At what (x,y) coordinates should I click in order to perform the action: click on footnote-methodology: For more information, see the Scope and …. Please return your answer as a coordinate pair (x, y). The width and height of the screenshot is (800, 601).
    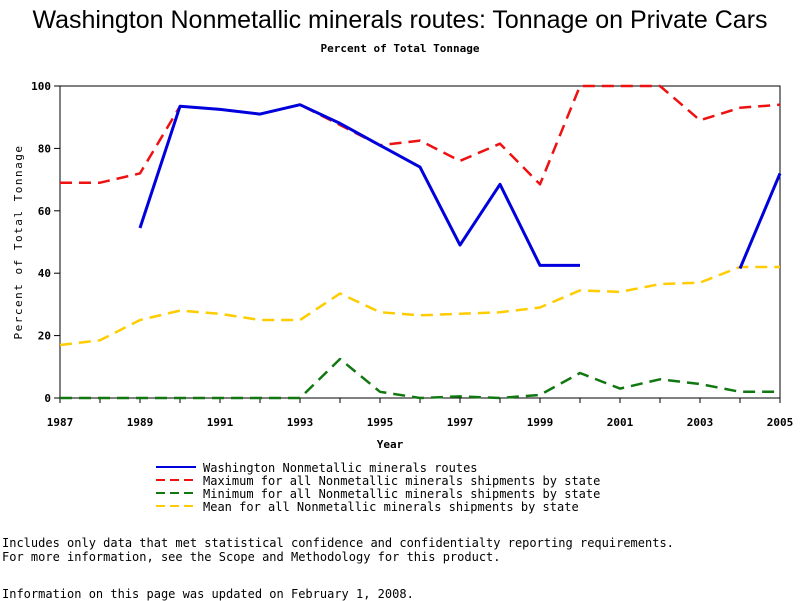
    Looking at the image, I should click on (251, 557).